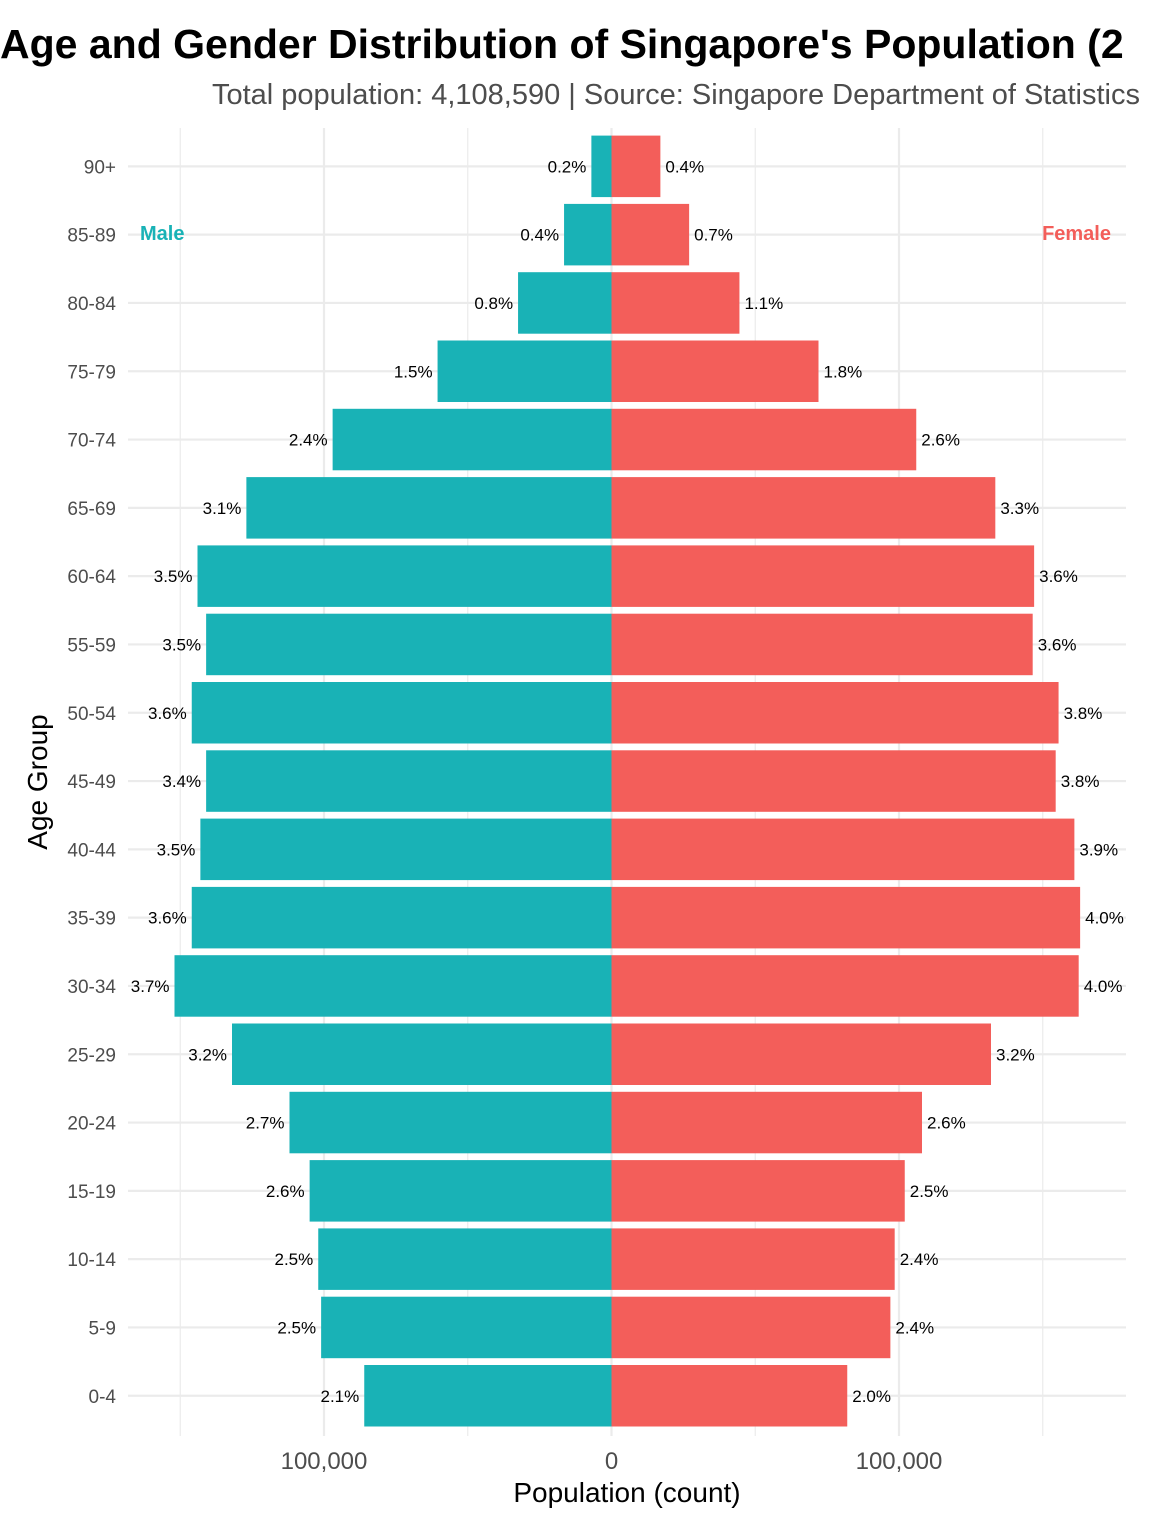  Describe the element at coordinates (176, 849) in the screenshot. I see `bar-label-male-40-44: 3.5%` at that location.